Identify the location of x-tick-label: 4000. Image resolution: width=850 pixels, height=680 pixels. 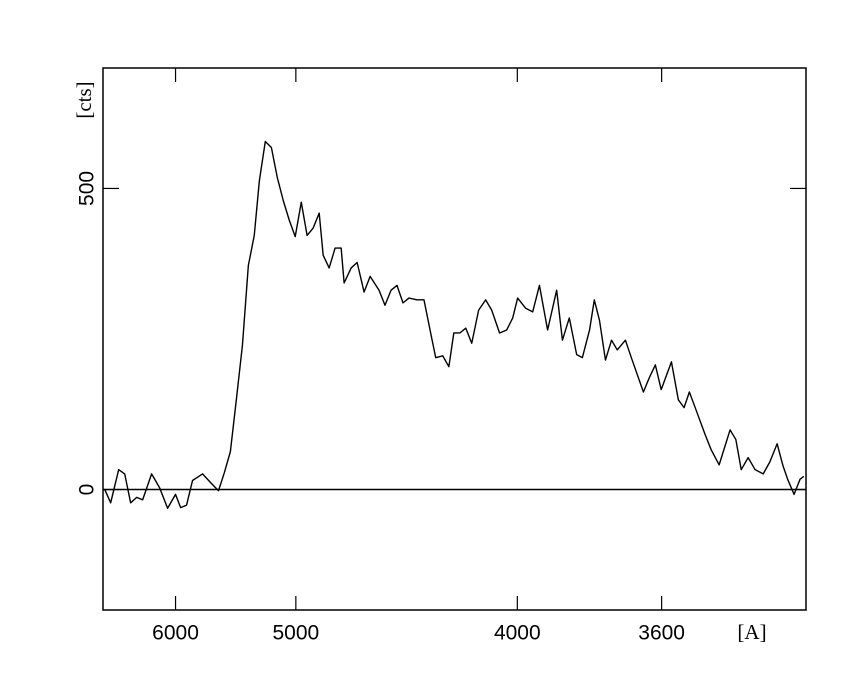
(517, 633).